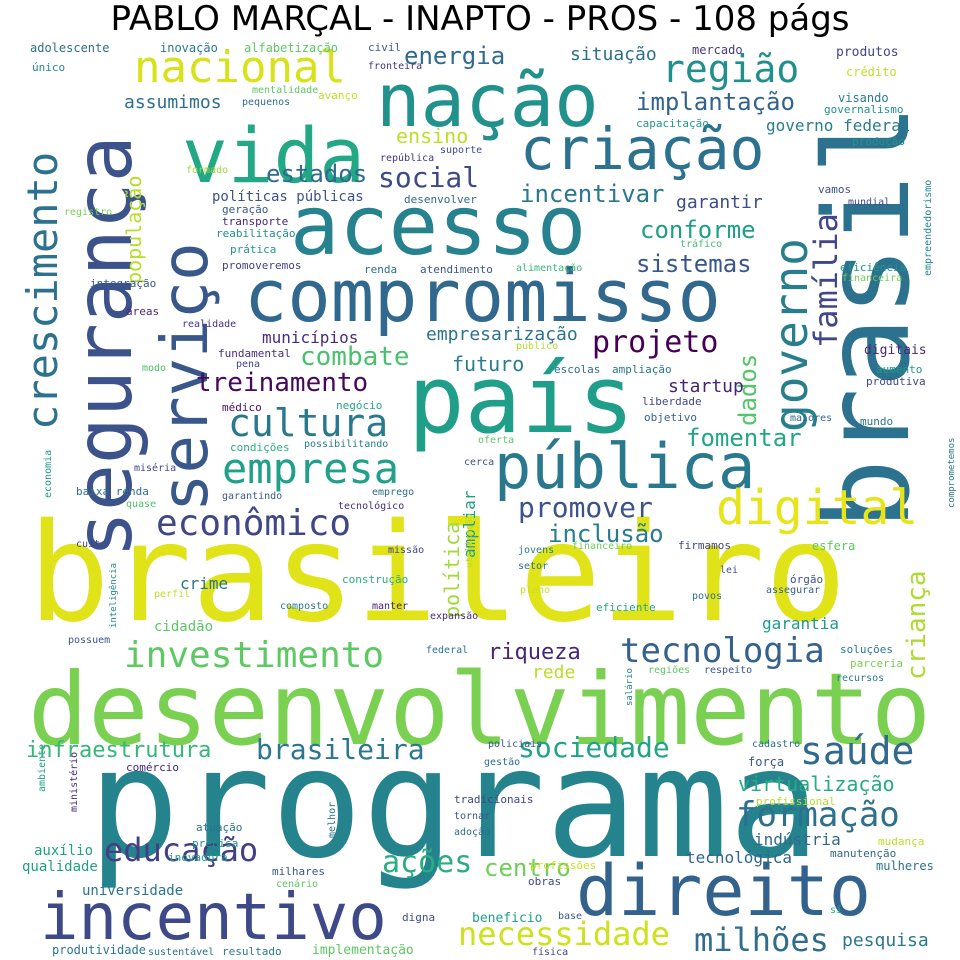  Describe the element at coordinates (724, 891) in the screenshot. I see `word: direito` at that location.